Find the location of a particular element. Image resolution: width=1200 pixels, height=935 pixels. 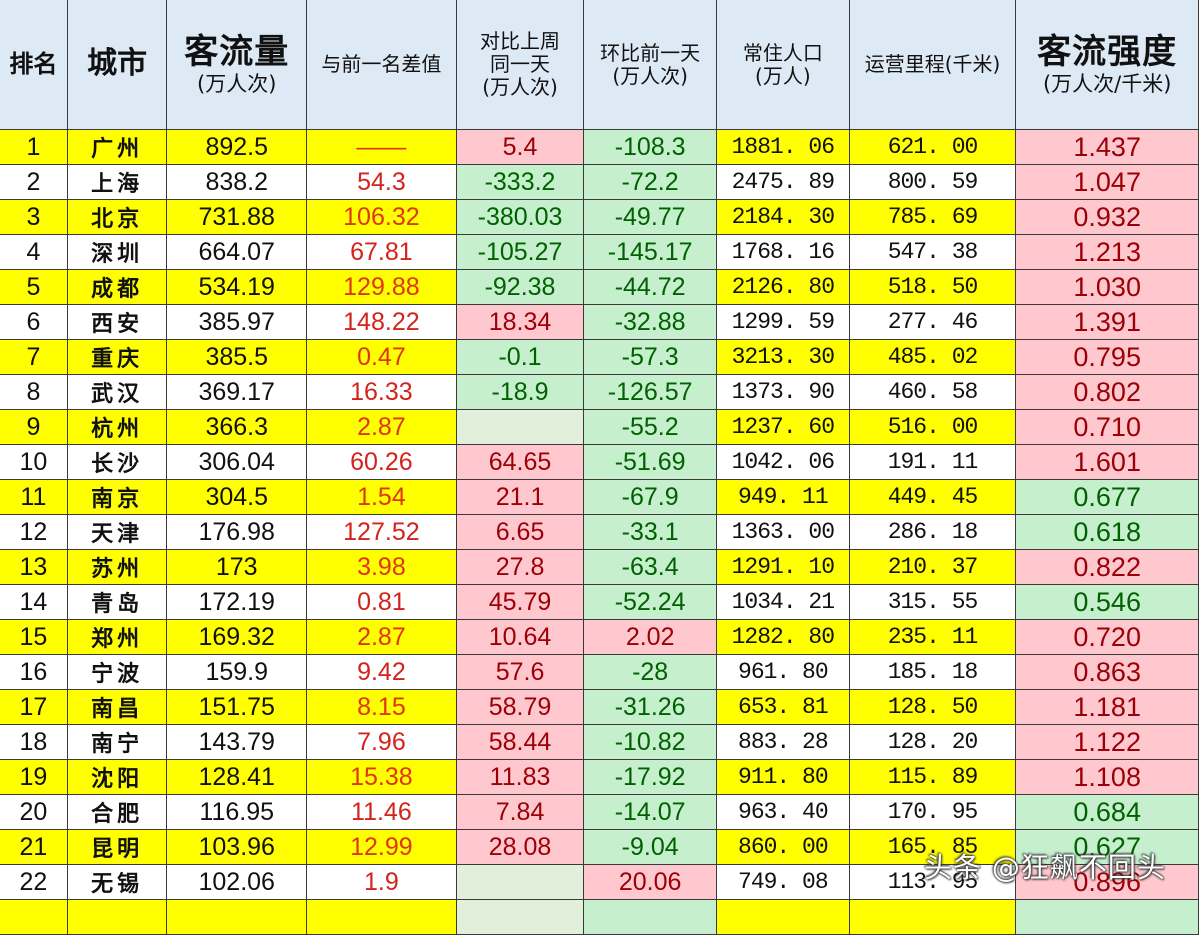

week-compare-cell: 5.4 is located at coordinates (520, 147).